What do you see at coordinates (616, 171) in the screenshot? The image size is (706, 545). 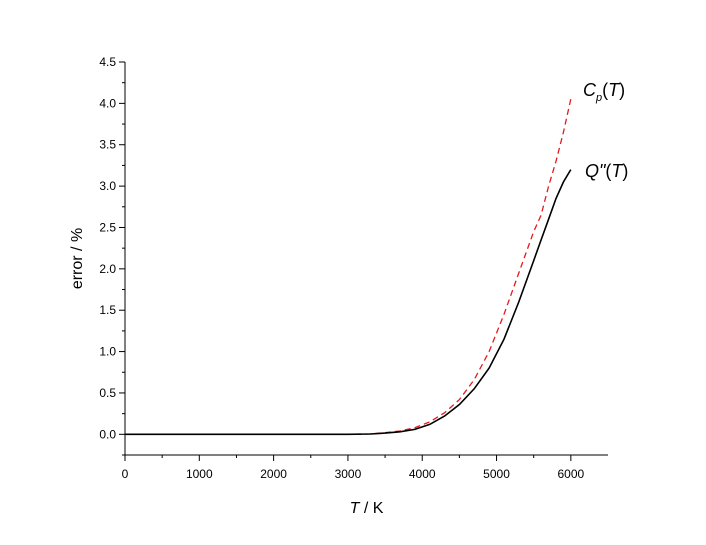 I see `series-label-q-arg: (T)` at bounding box center [616, 171].